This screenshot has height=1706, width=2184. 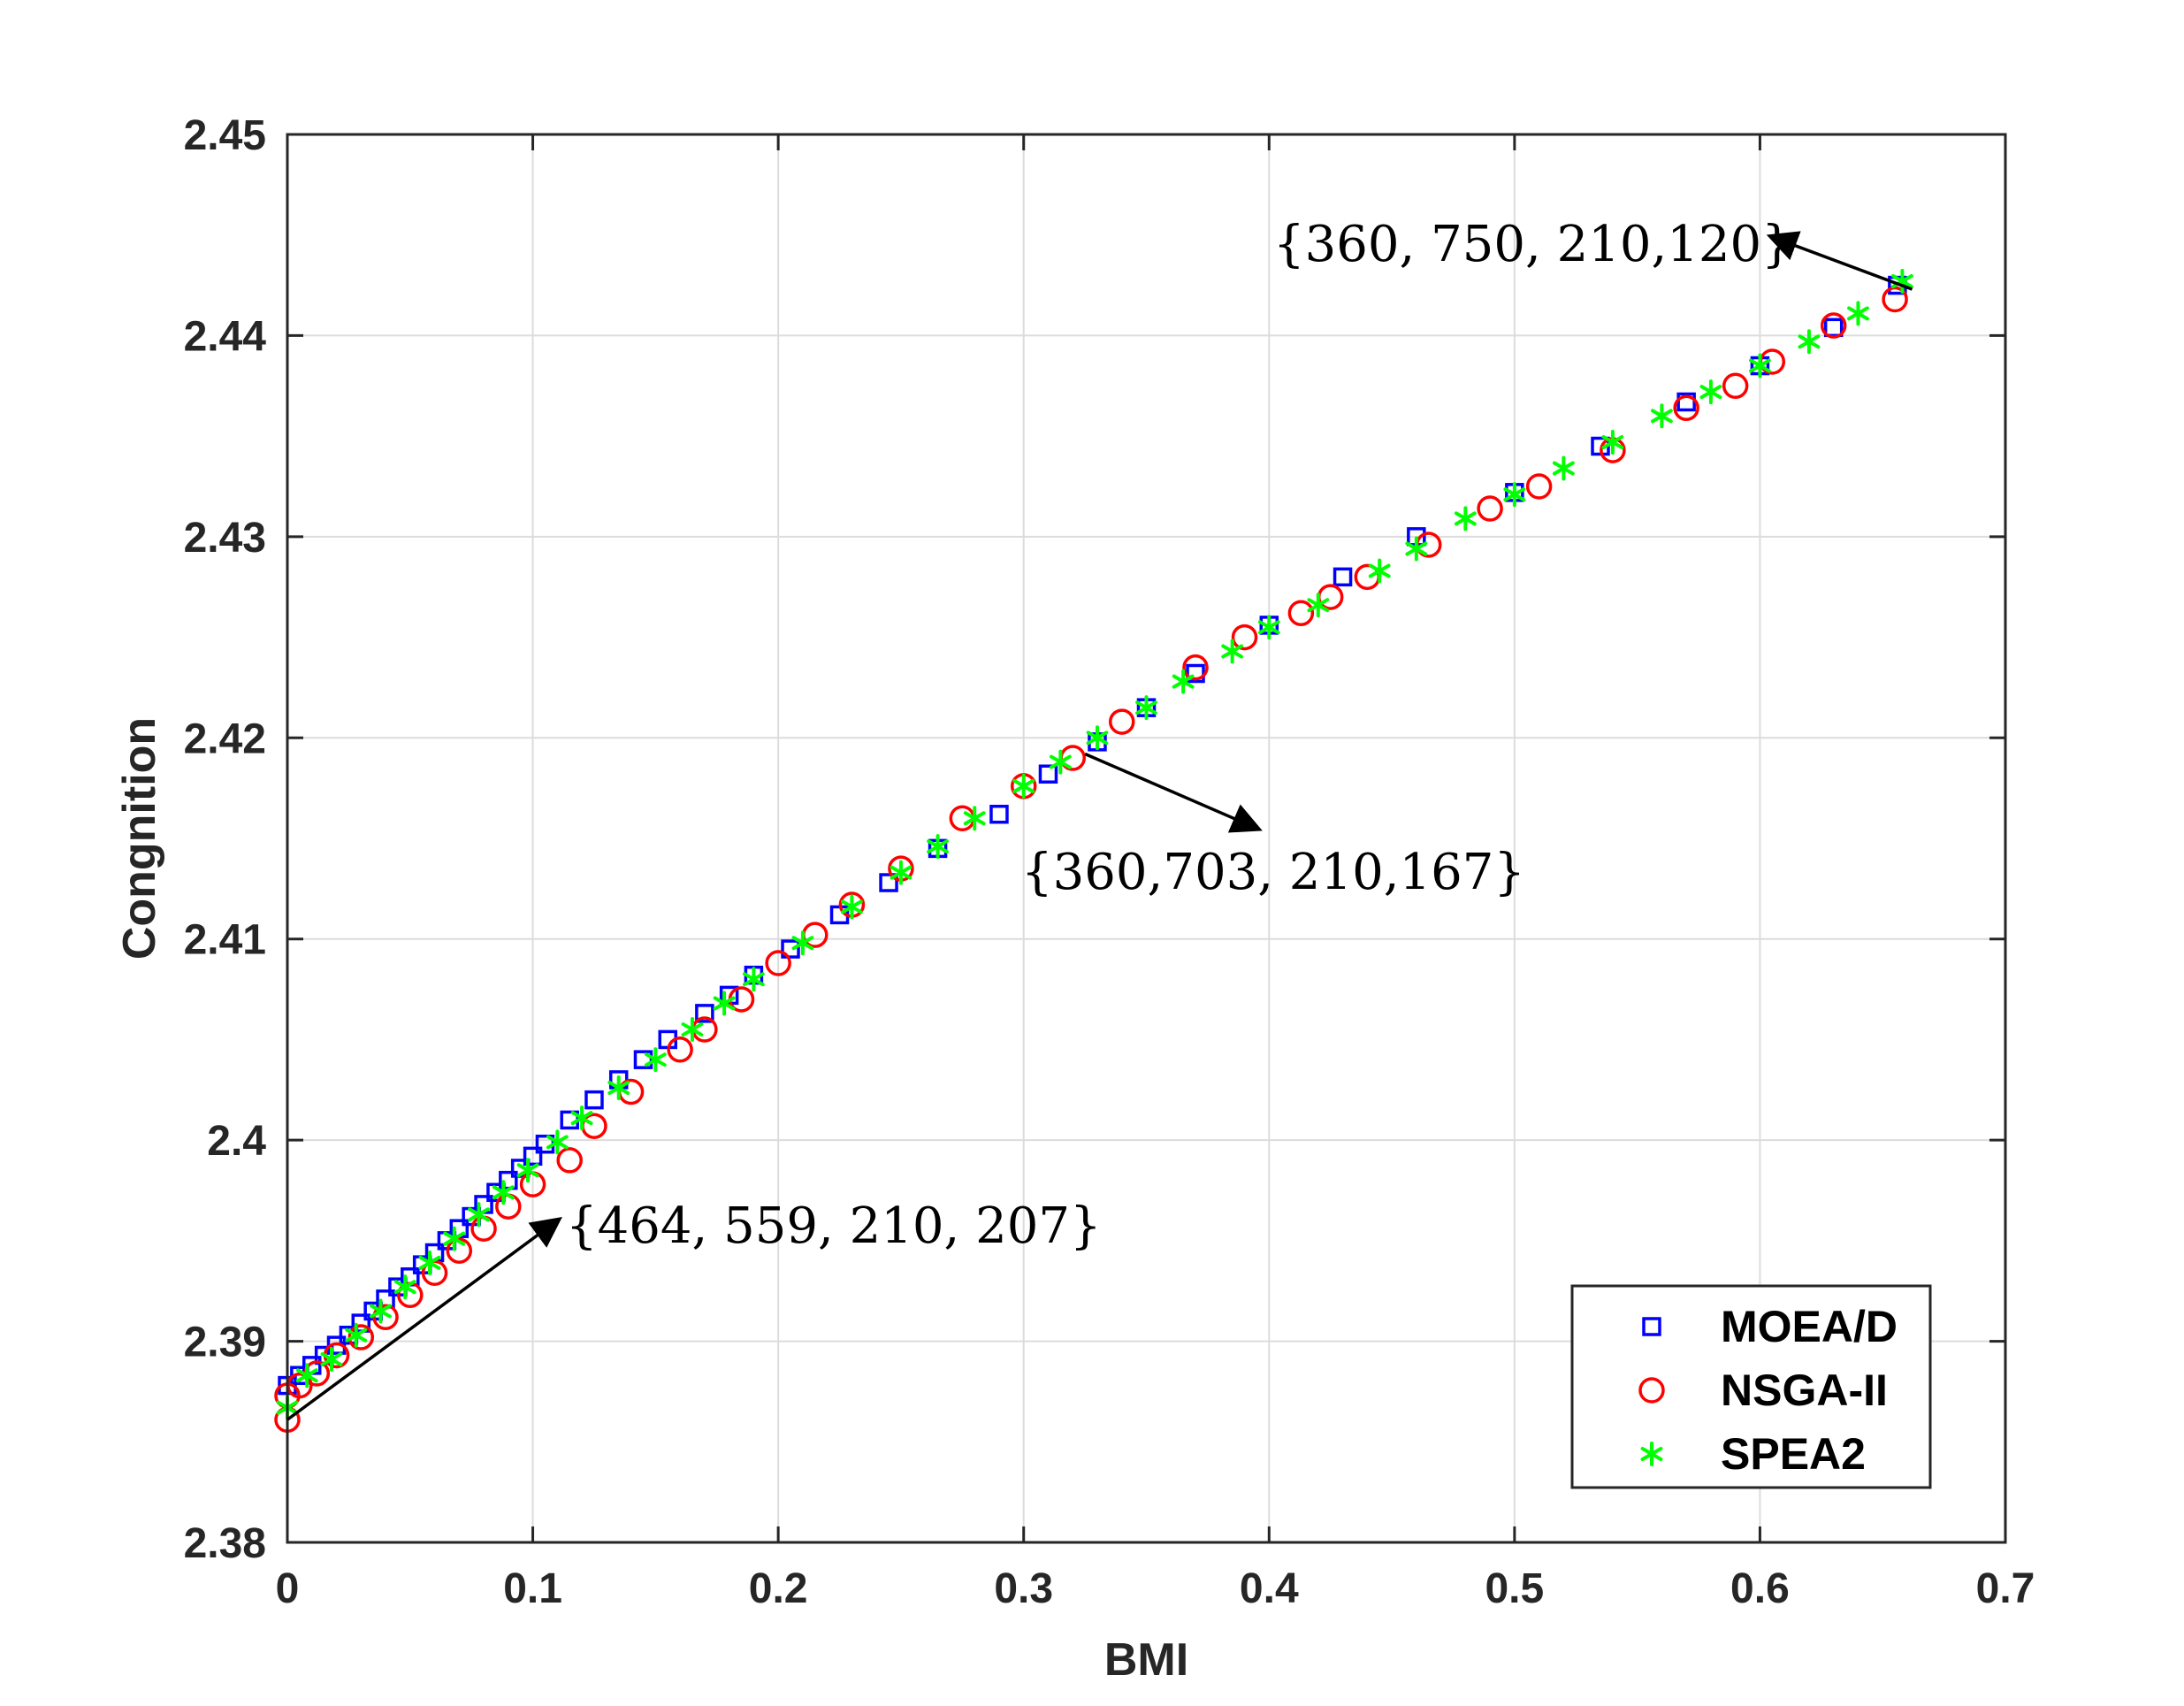 I want to click on legend-box, so click(x=1751, y=1387).